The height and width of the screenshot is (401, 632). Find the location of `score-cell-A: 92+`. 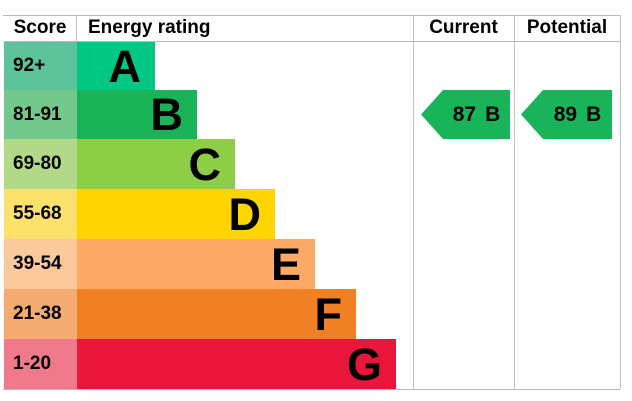

score-cell-A: 92+ is located at coordinates (40, 66).